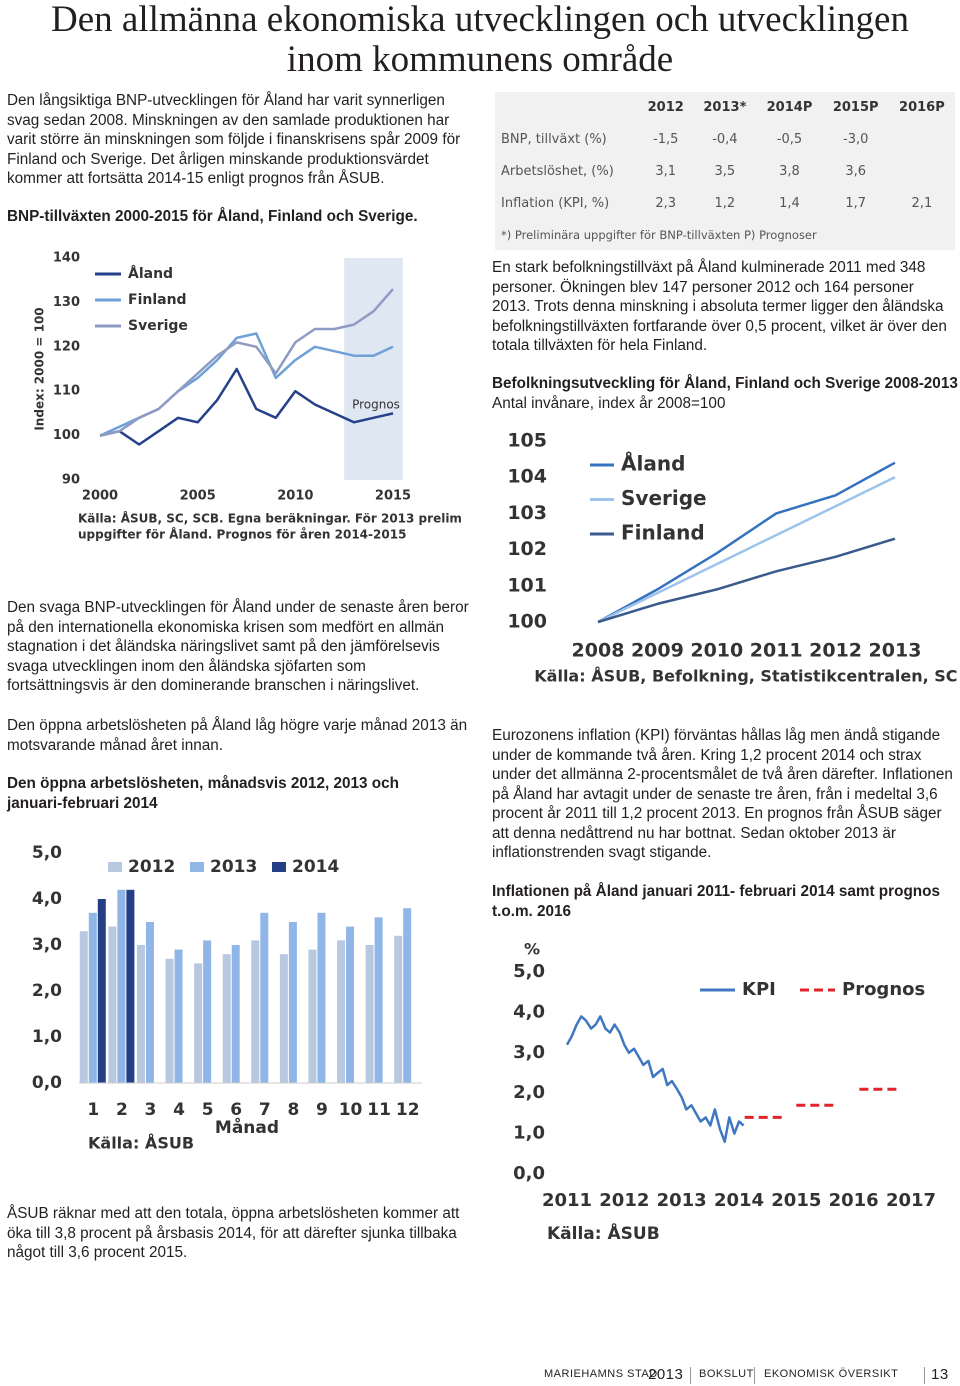 This screenshot has height=1386, width=960. I want to click on cell: -0,5, so click(789, 140).